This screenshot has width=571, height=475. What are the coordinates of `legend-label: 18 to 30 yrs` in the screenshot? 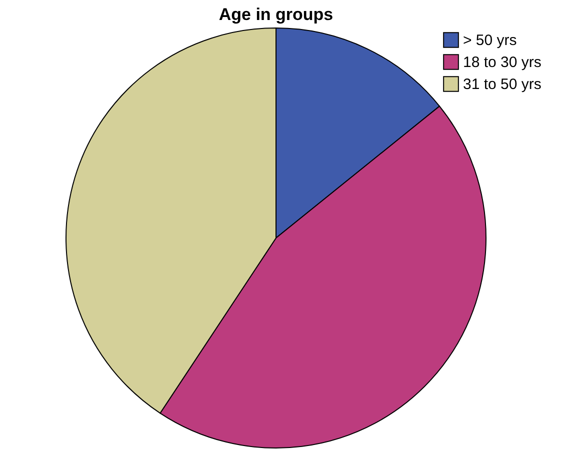 It's located at (502, 62).